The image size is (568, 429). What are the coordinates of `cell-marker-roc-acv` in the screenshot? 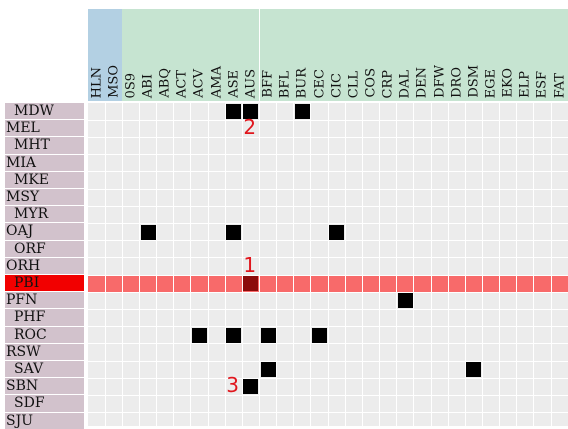 It's located at (199, 335).